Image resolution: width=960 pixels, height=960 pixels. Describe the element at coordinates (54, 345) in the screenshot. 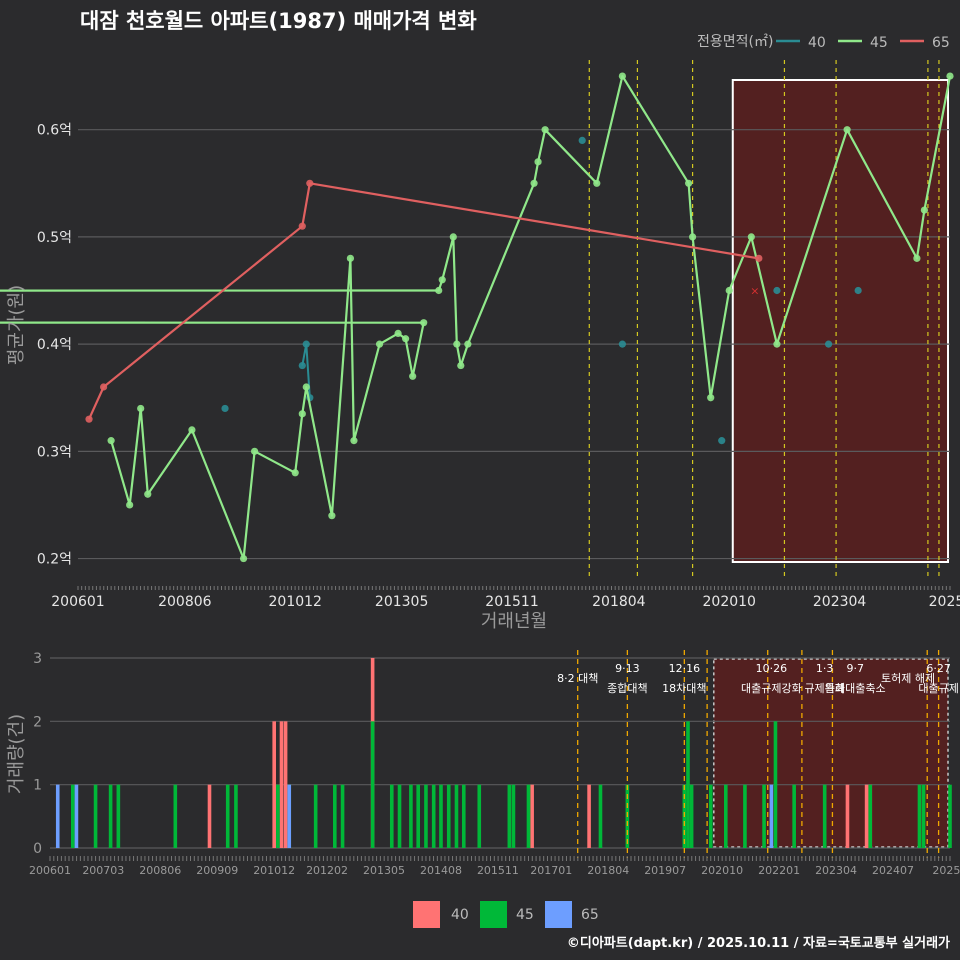

I see `price-y-ticks: 0.2억 0.3억 0.4억 0.5억 0.6억` at that location.